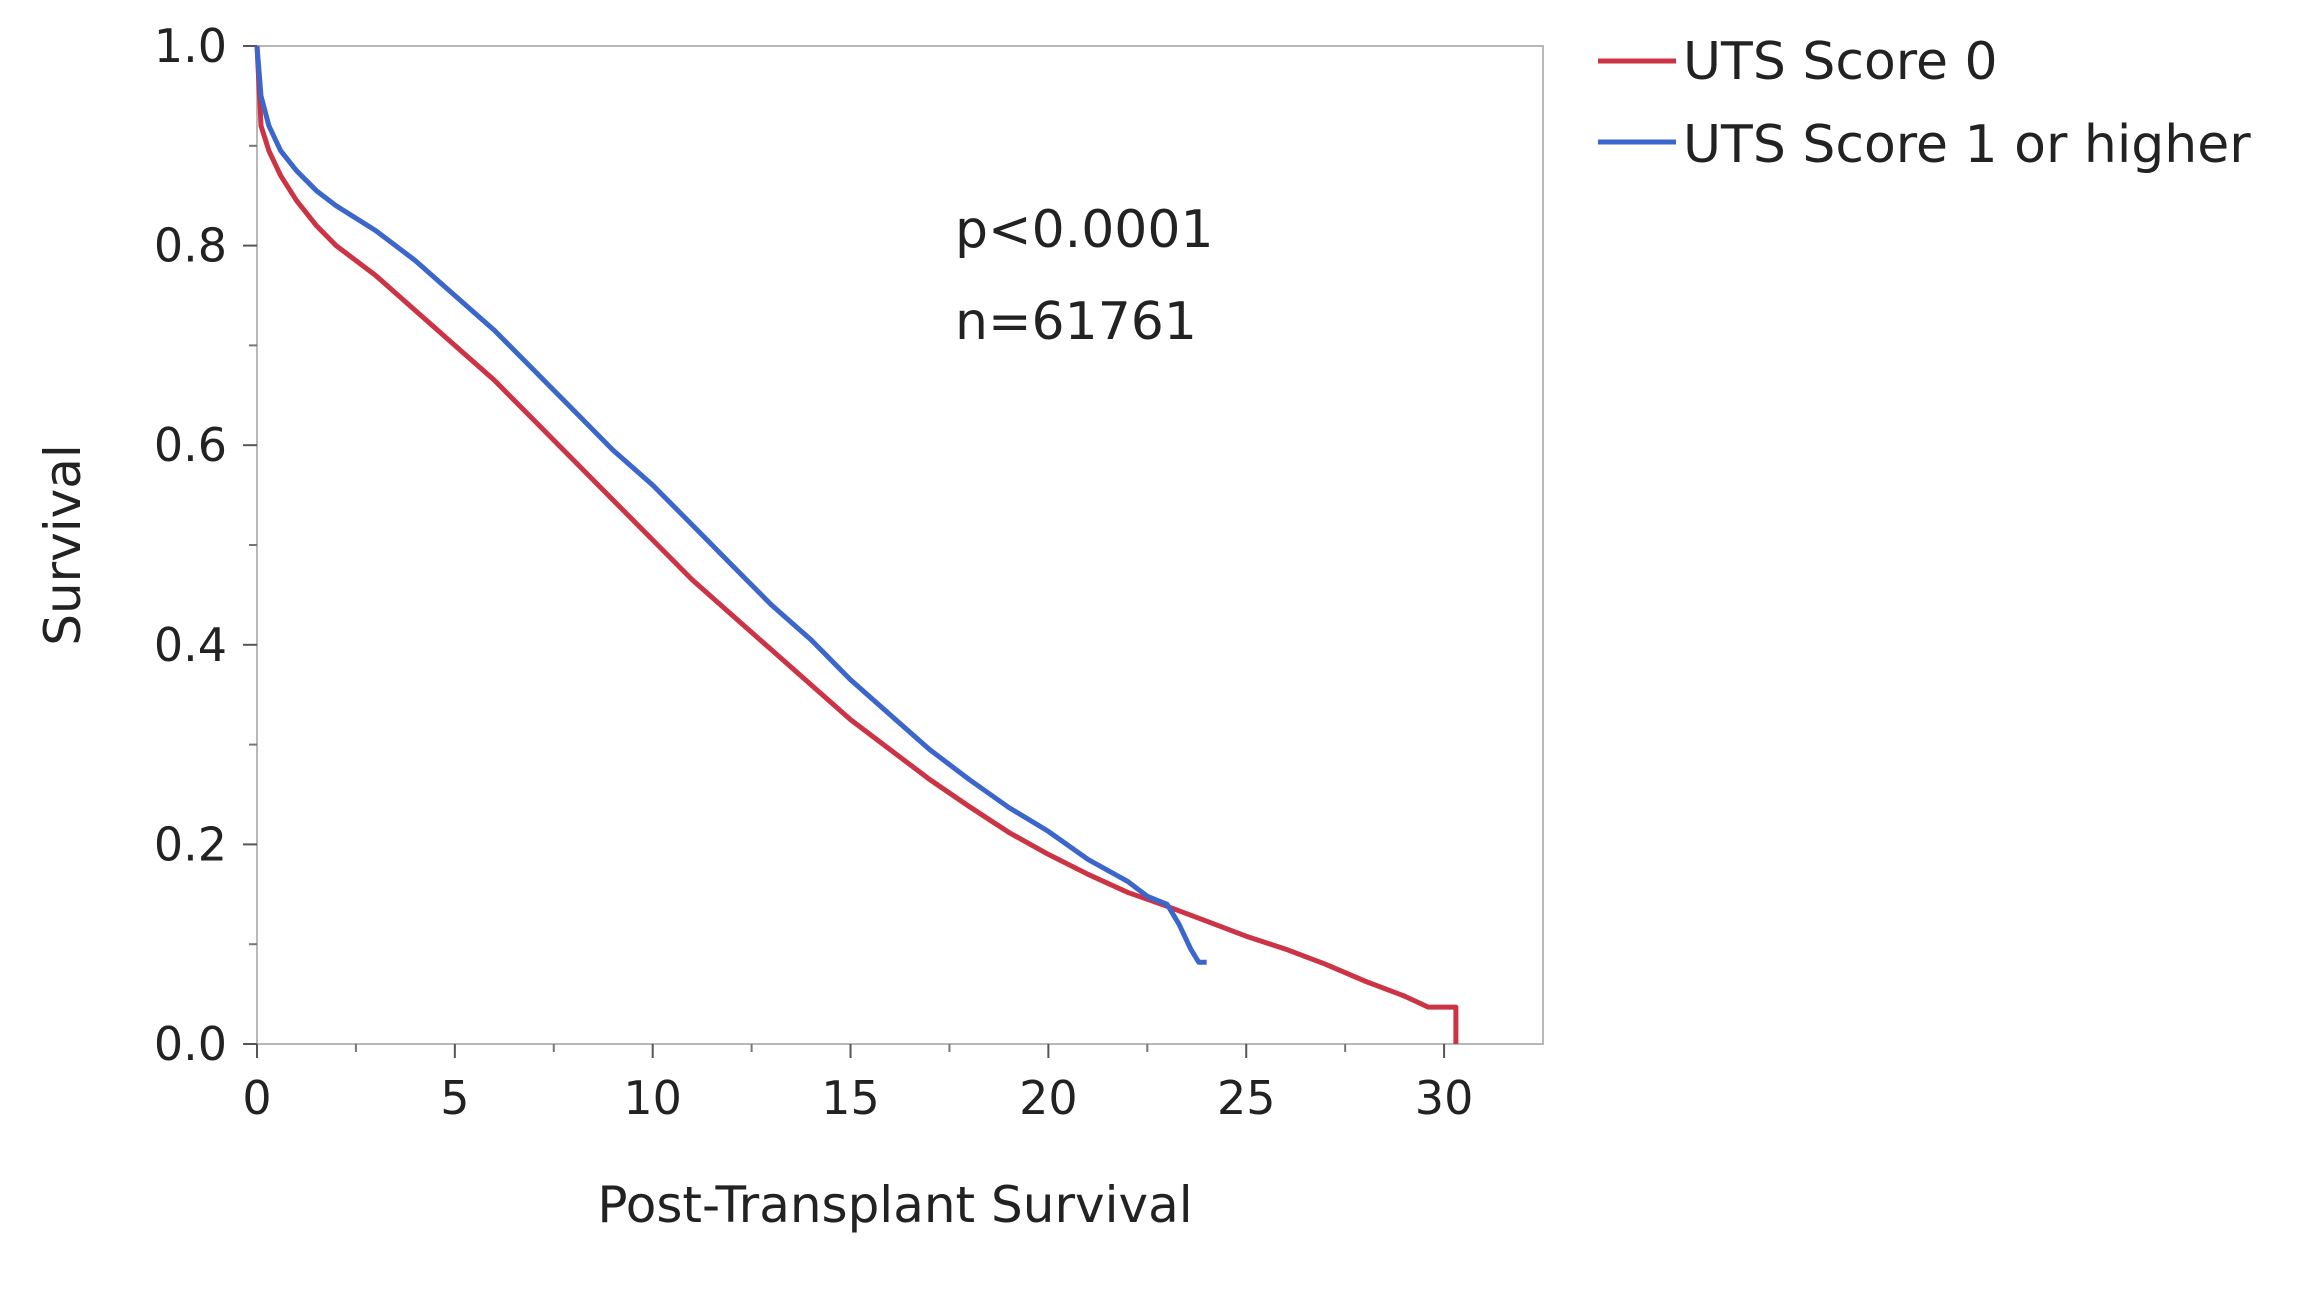 Image resolution: width=2304 pixels, height=1296 pixels. I want to click on x-tick-label: 5, so click(454, 1098).